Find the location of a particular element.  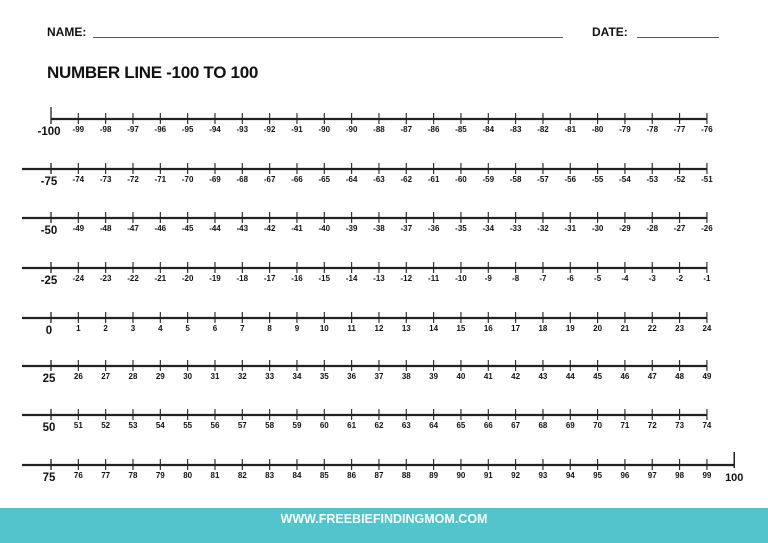

tick-label: 47 is located at coordinates (652, 376).